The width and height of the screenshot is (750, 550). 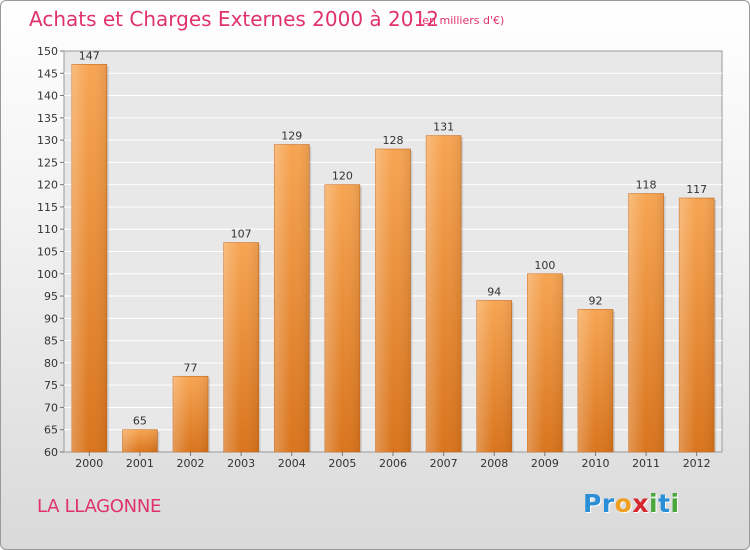 I want to click on y-tick-label: 85, so click(x=51, y=341).